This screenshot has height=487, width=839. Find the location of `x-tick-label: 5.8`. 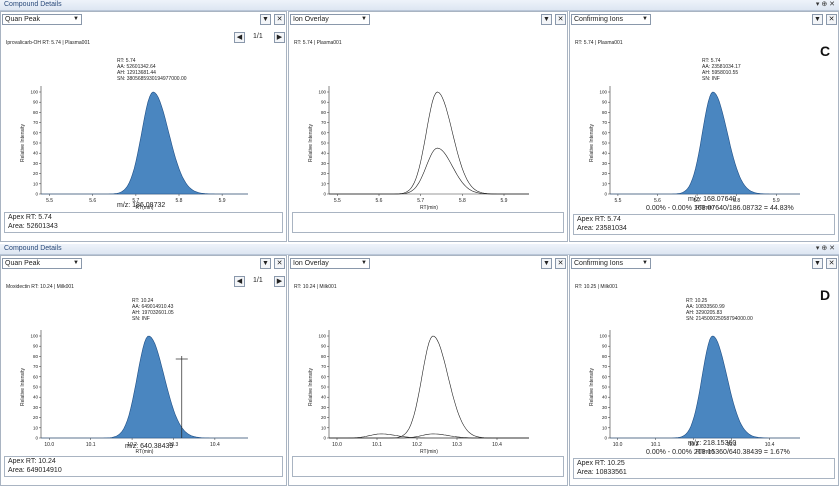

x-tick-label: 5.8 is located at coordinates (736, 201).